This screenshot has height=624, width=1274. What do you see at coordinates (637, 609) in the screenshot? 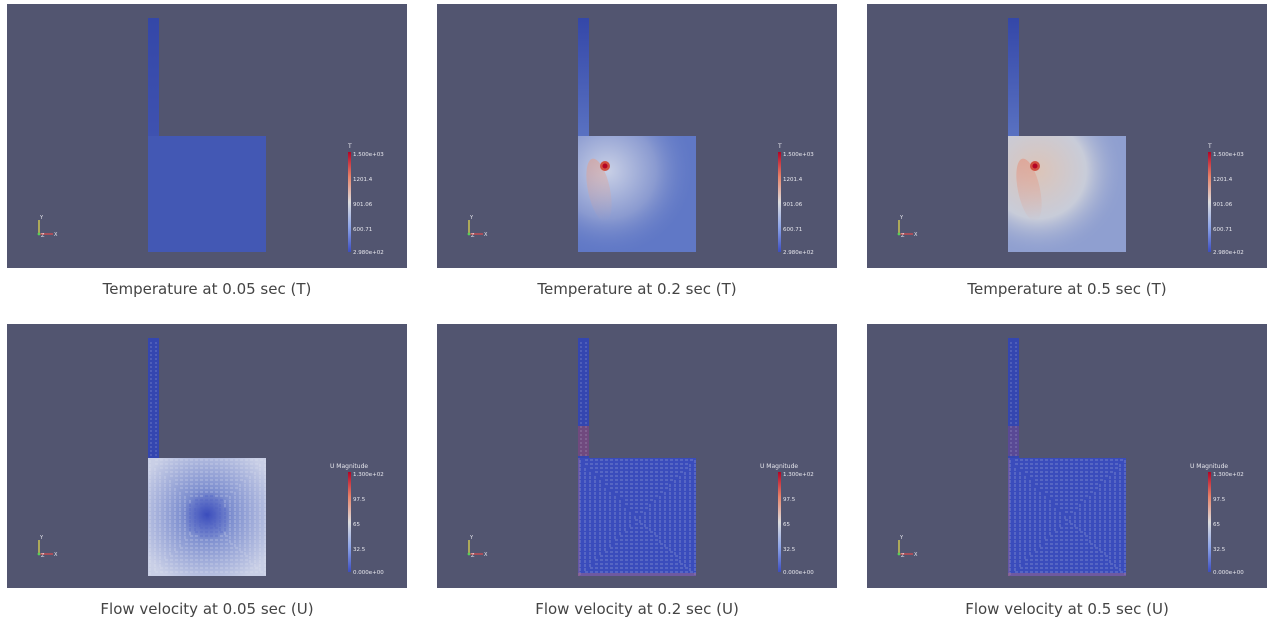
I see `caption-velocity-0-2: Flow velocity at 0.2 sec (U)` at bounding box center [637, 609].